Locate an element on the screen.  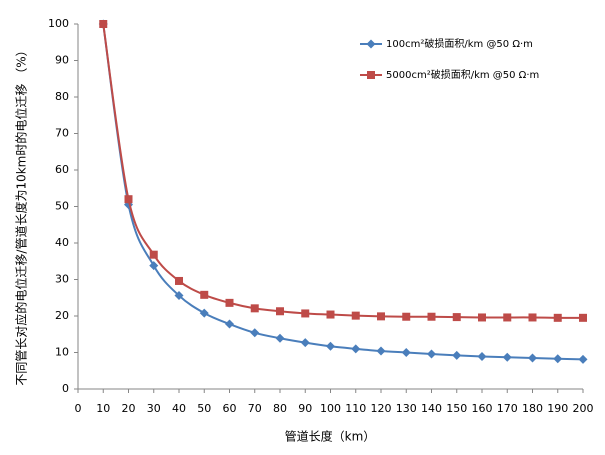
y-tick-label: 0 is located at coordinates (65, 388).